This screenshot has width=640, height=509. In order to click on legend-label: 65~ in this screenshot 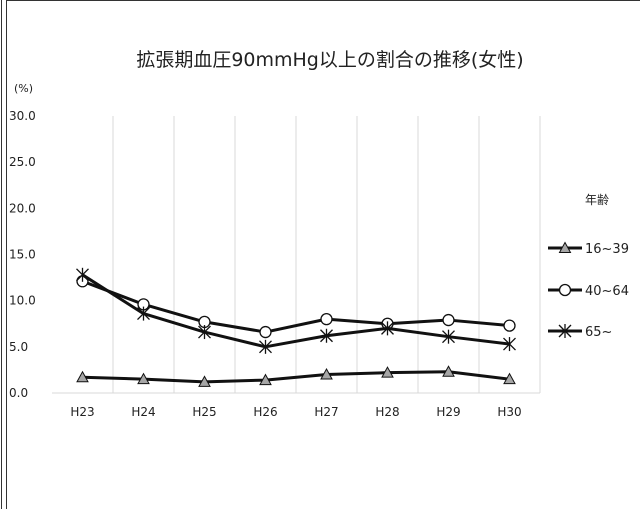, I will do `click(598, 332)`.